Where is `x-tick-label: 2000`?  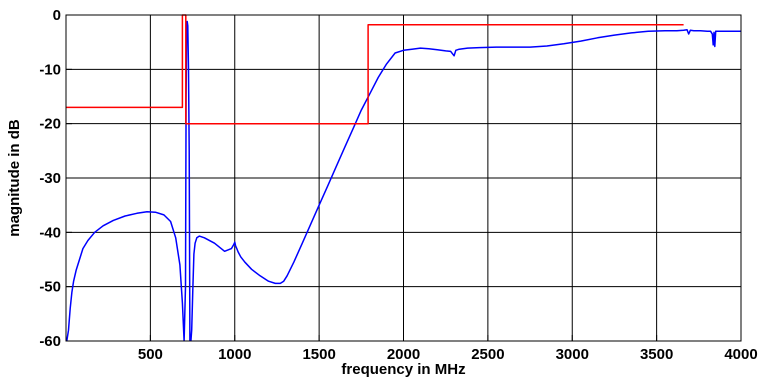
x-tick-label: 2000 is located at coordinates (403, 354).